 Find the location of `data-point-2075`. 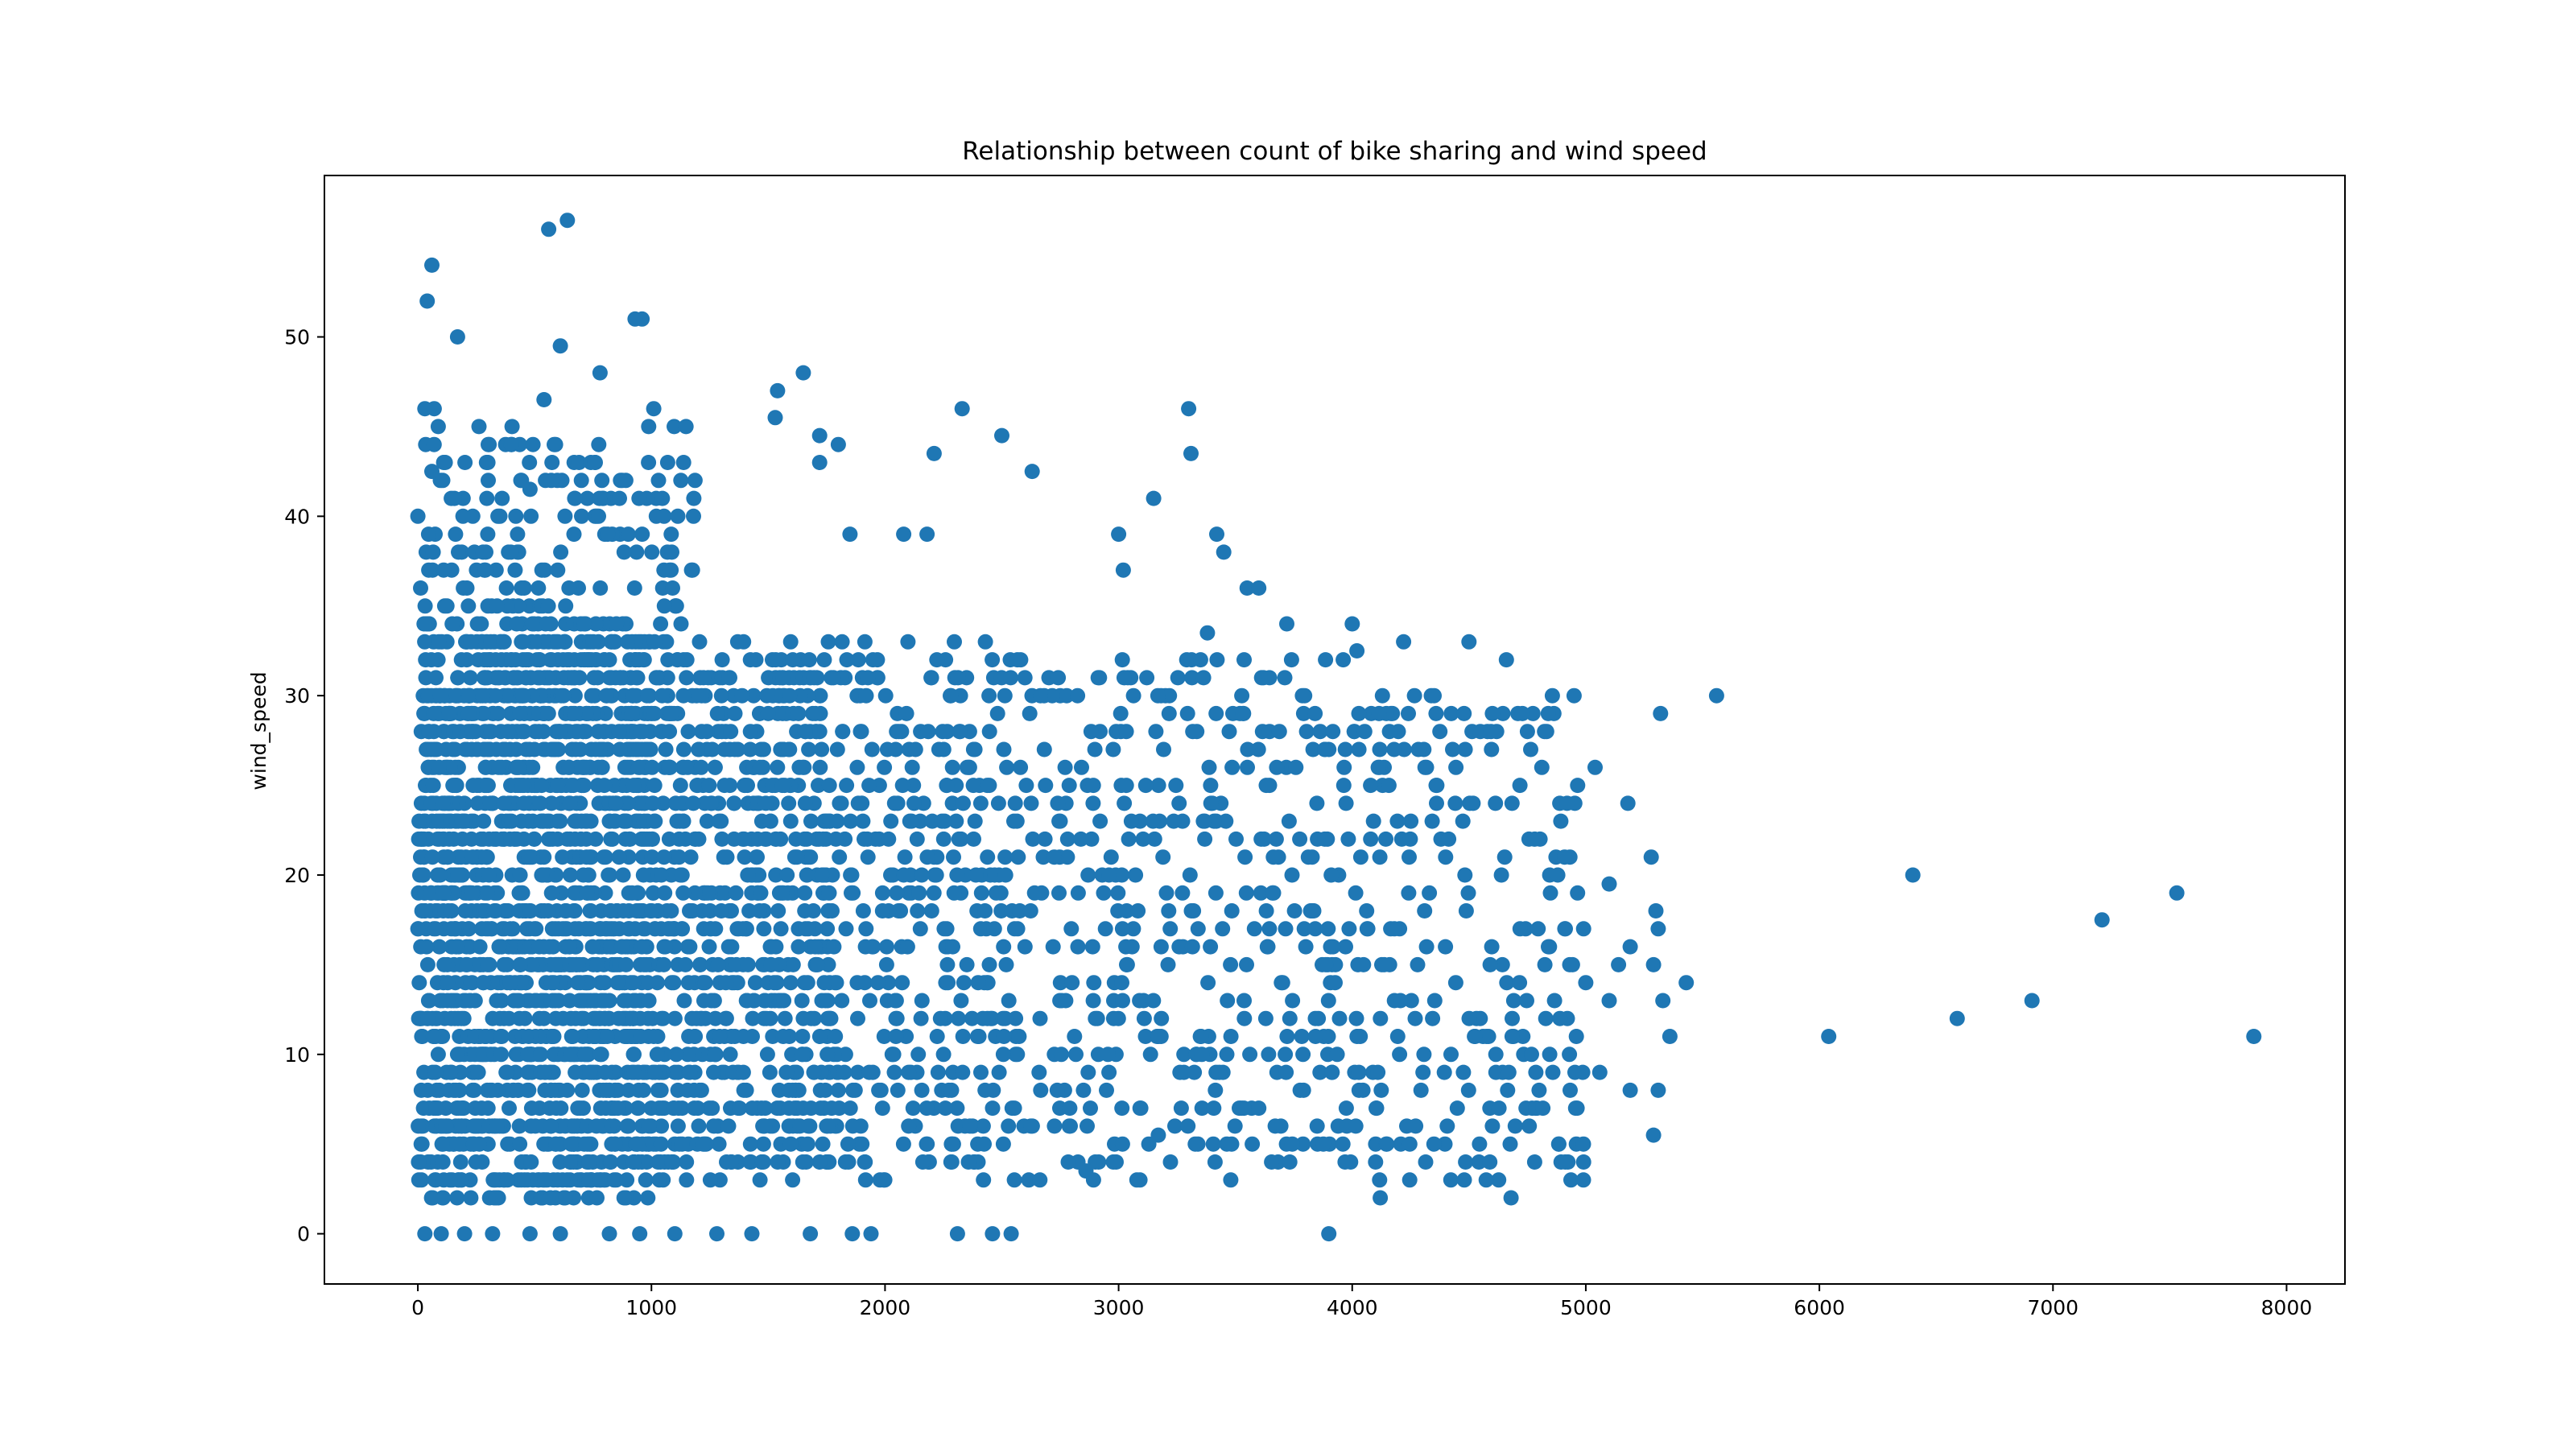

data-point-2075 is located at coordinates (964, 803).